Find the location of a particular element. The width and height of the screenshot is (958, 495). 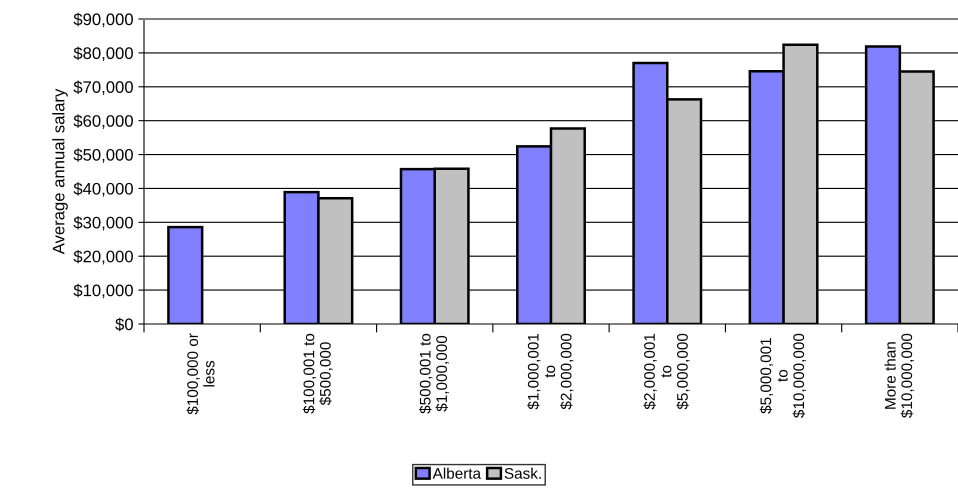

legend-label: Sask. is located at coordinates (522, 473).